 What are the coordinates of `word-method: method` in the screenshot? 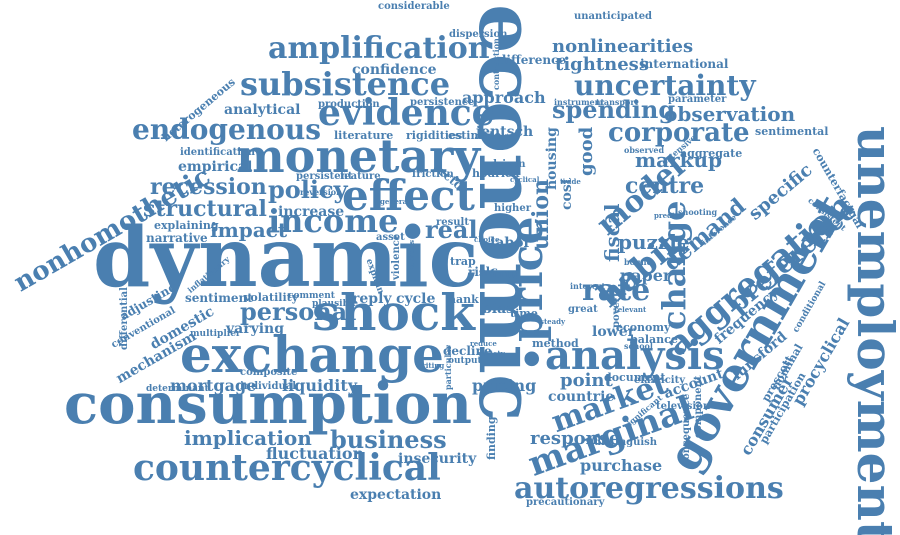 It's located at (555, 343).